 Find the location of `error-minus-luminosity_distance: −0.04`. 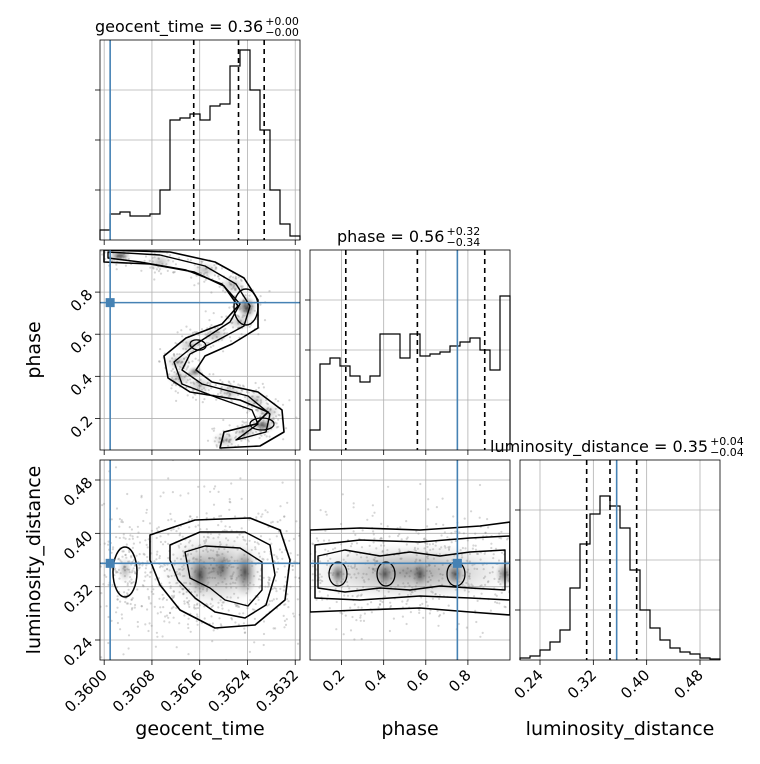

error-minus-luminosity_distance: −0.04 is located at coordinates (727, 452).